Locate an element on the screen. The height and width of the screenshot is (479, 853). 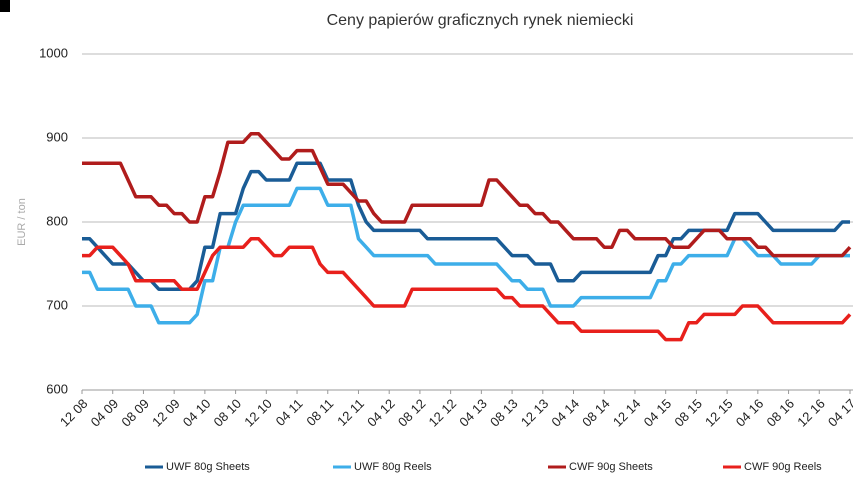
x-tick-label: 04 14 is located at coordinates (565, 413).